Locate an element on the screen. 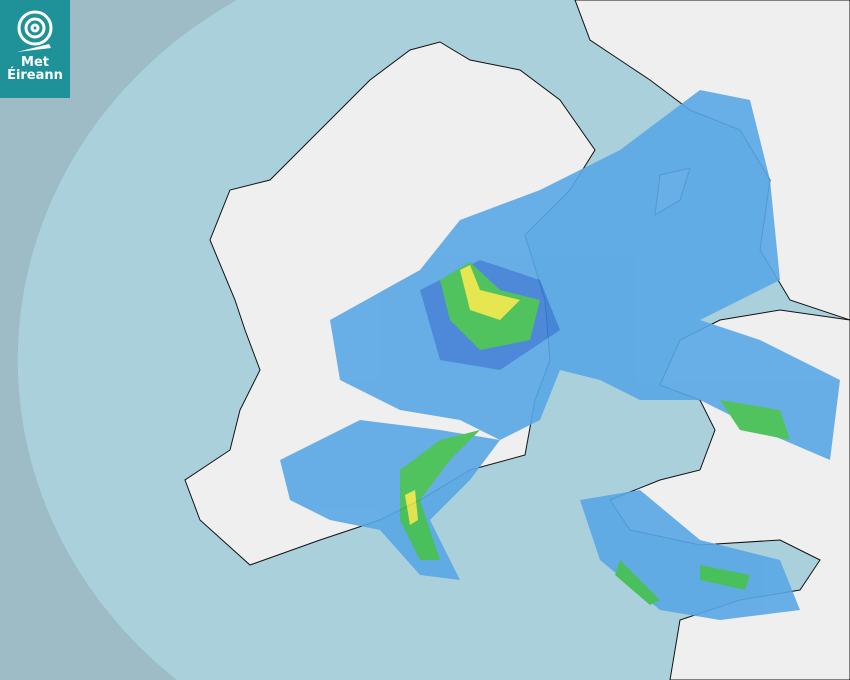 The width and height of the screenshot is (850, 680). swirl-logo-icon is located at coordinates (35, 31).